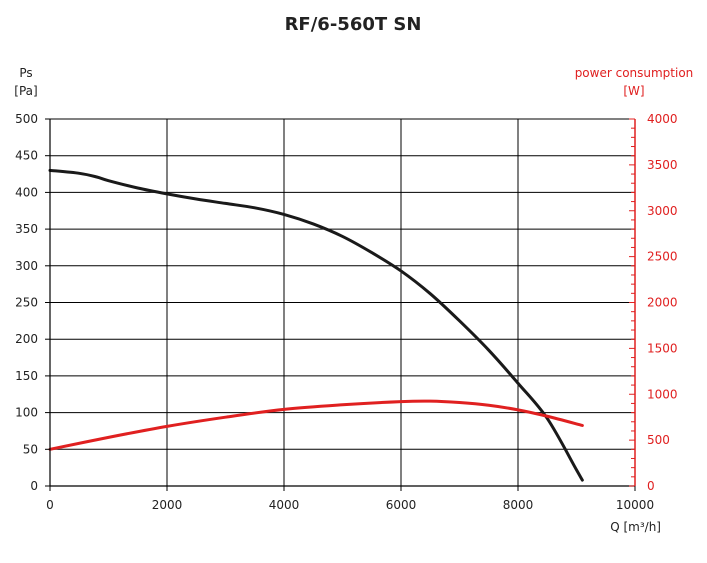 The image size is (707, 563). Describe the element at coordinates (26, 303) in the screenshot. I see `left-tick-label: 250` at that location.